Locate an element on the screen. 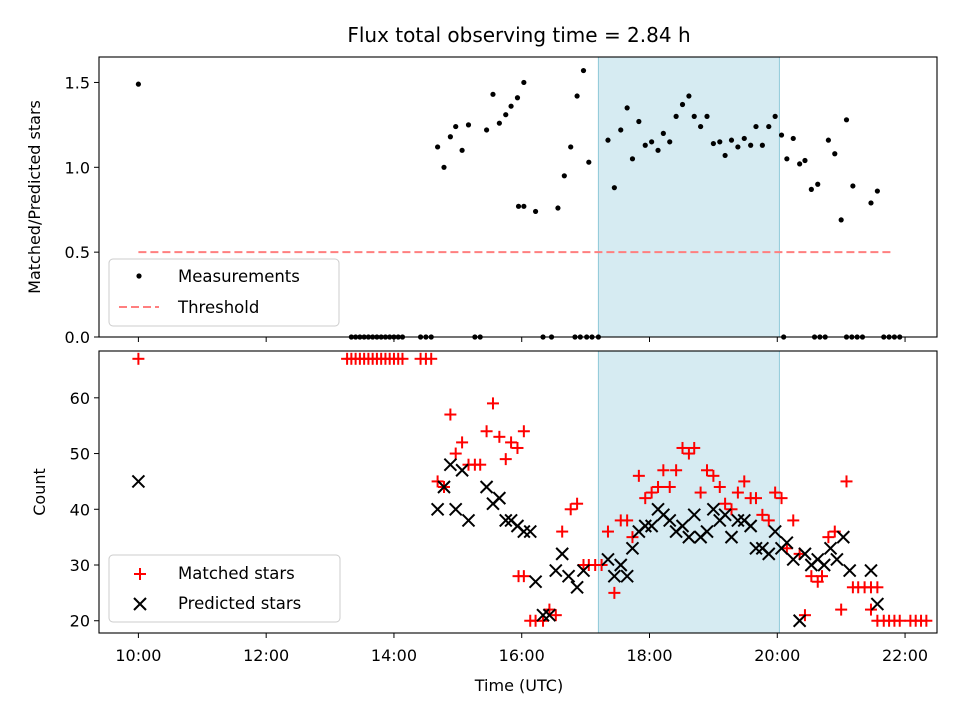 The width and height of the screenshot is (960, 720). legend-threshold-label: Threshold is located at coordinates (218, 307).